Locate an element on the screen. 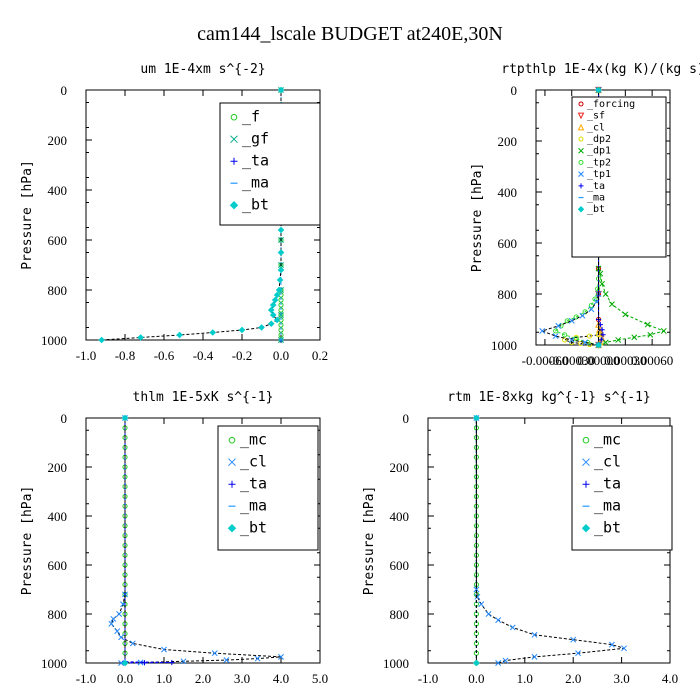 Image resolution: width=700 pixels, height=700 pixels. x-tick-label: 5.0 is located at coordinates (320, 678).